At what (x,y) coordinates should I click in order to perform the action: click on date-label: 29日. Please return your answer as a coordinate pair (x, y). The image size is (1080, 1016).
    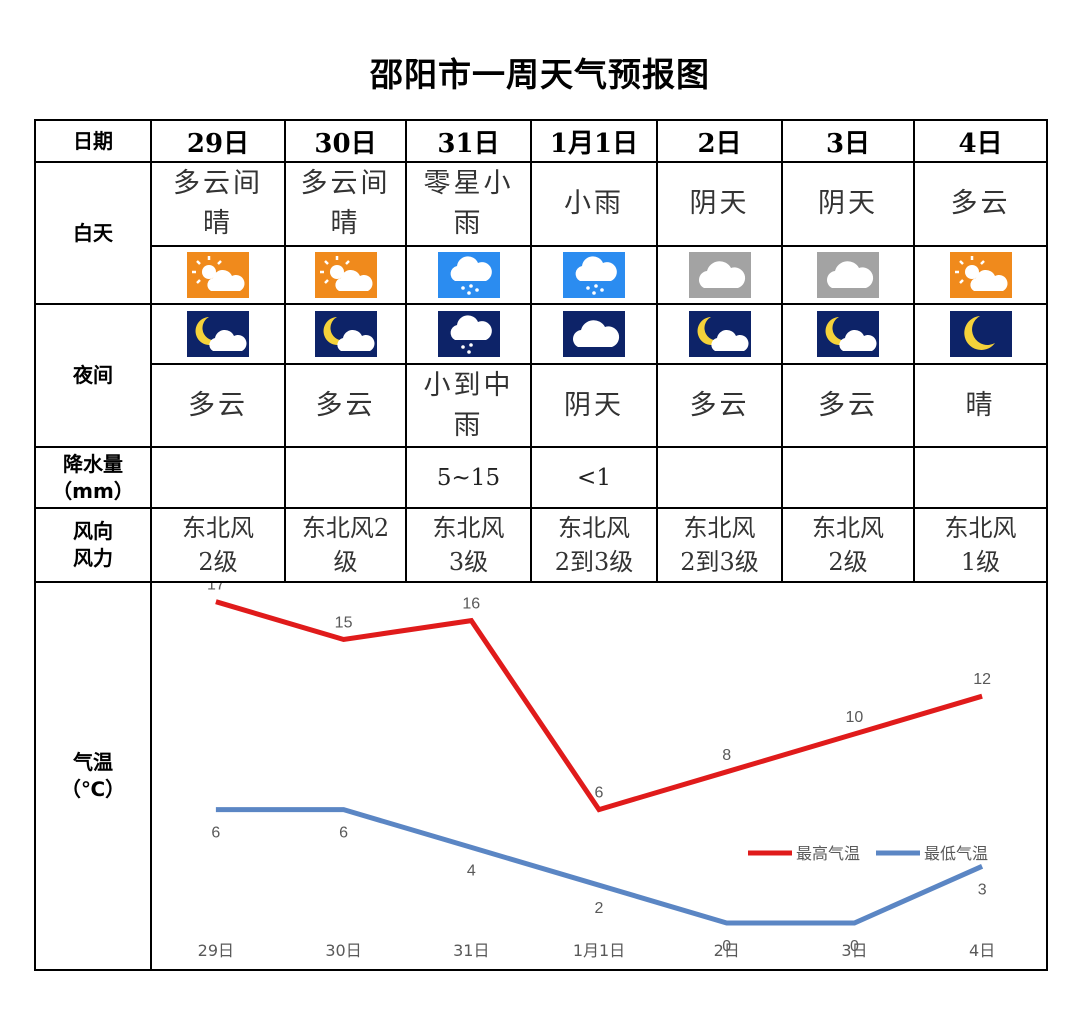
    Looking at the image, I should click on (218, 143).